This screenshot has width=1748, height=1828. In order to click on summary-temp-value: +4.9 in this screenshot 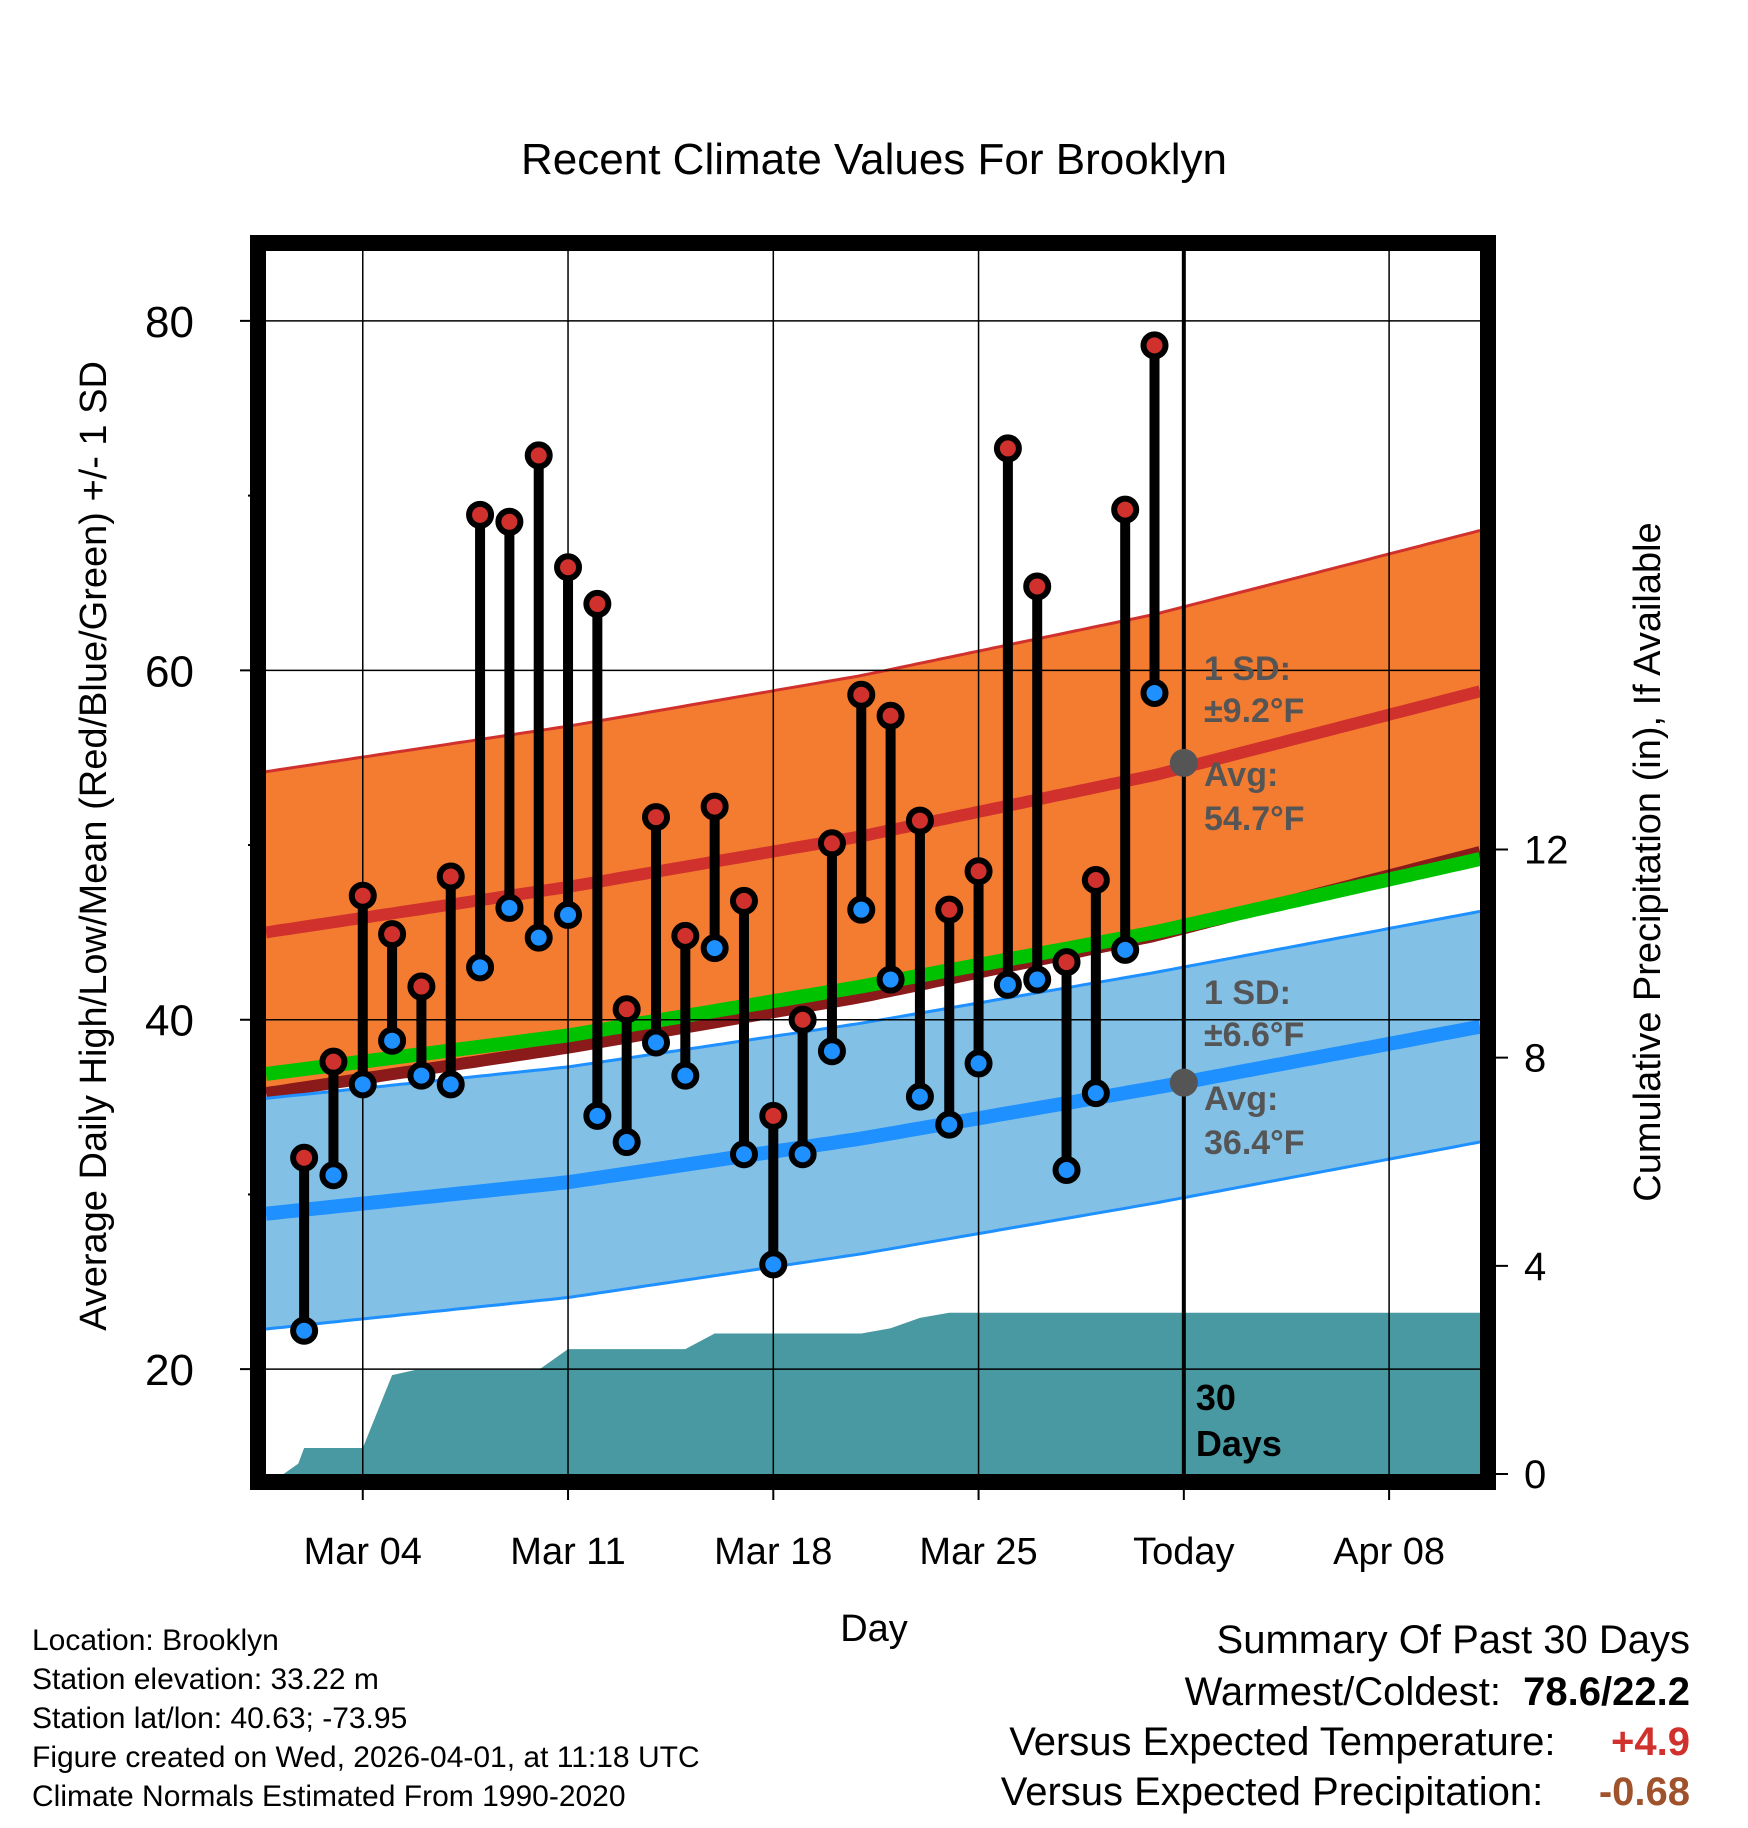, I will do `click(1650, 1742)`.